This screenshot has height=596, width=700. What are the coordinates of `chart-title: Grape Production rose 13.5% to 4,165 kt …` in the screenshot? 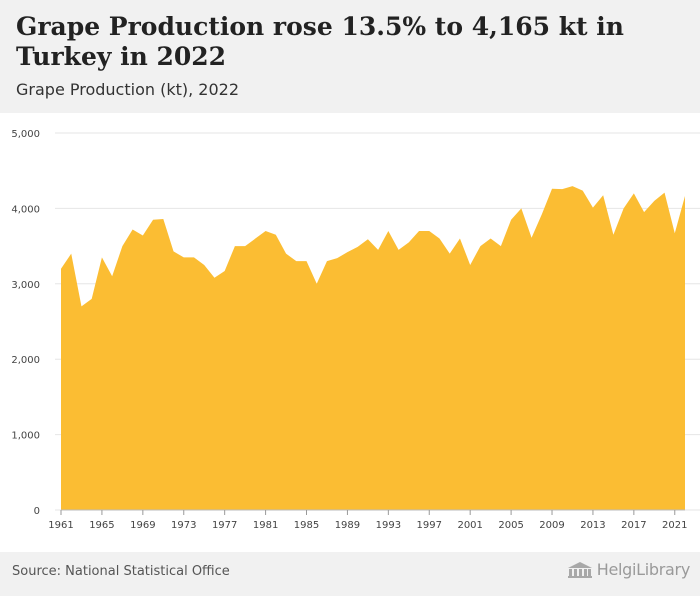 It's located at (320, 41).